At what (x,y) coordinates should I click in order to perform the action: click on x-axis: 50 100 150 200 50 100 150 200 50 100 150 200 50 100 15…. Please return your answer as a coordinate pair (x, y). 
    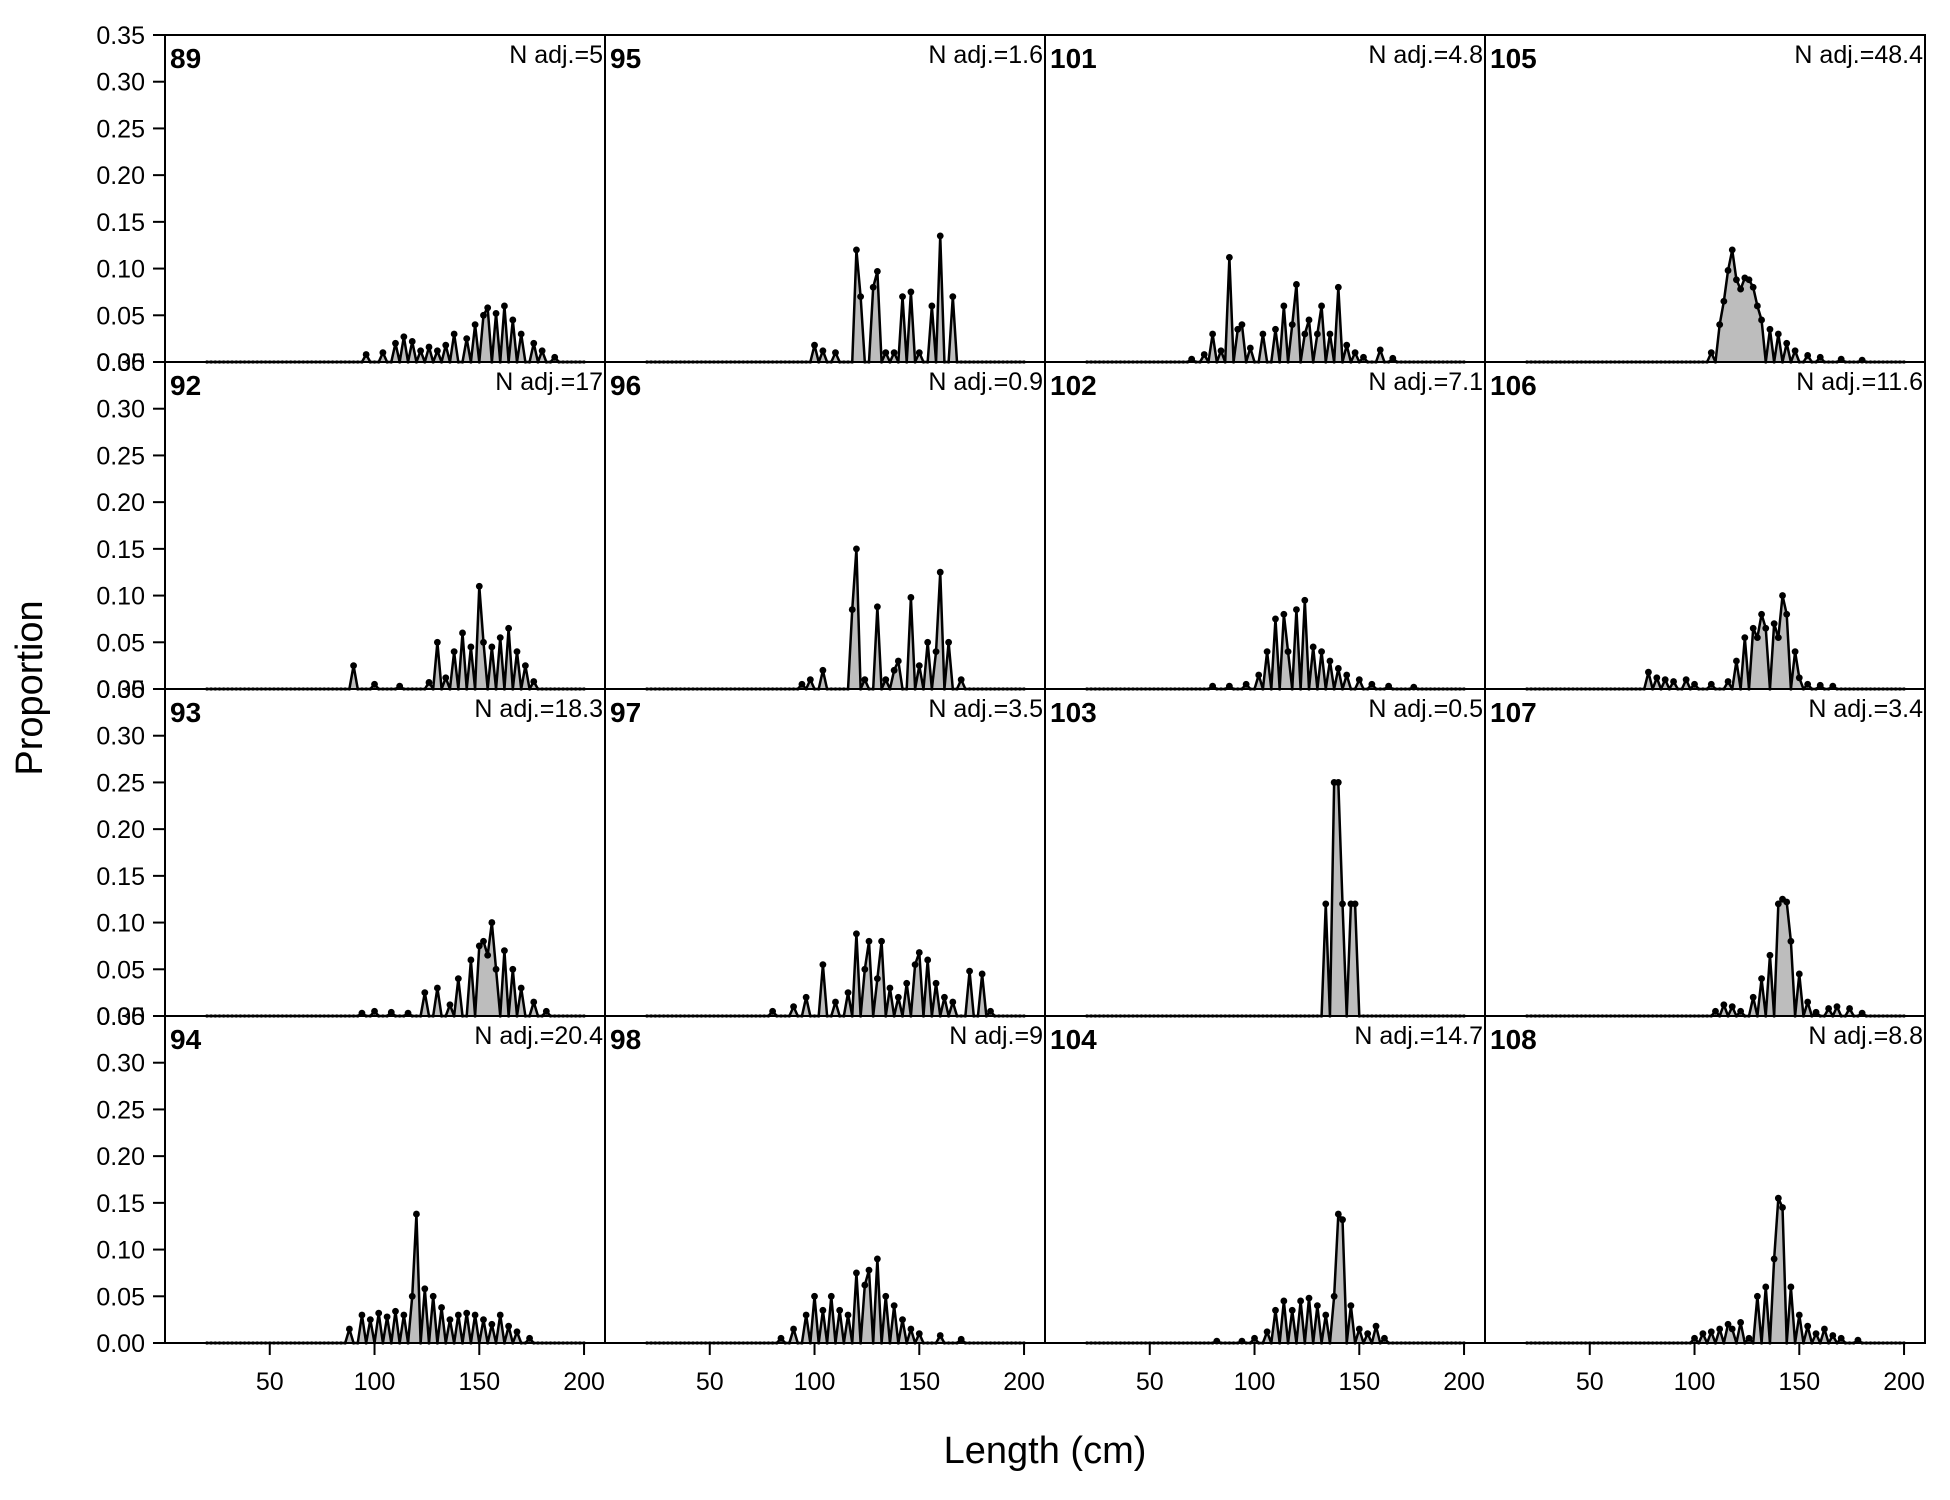
    Looking at the image, I should click on (1090, 1369).